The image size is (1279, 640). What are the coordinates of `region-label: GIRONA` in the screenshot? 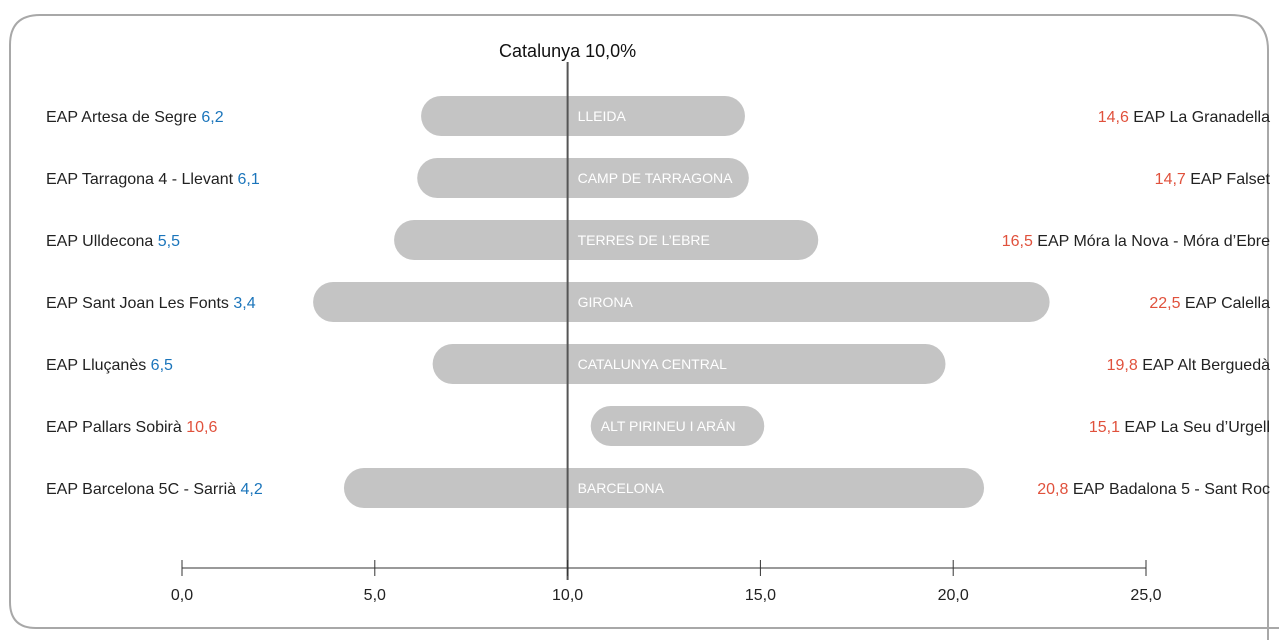 It's located at (606, 302).